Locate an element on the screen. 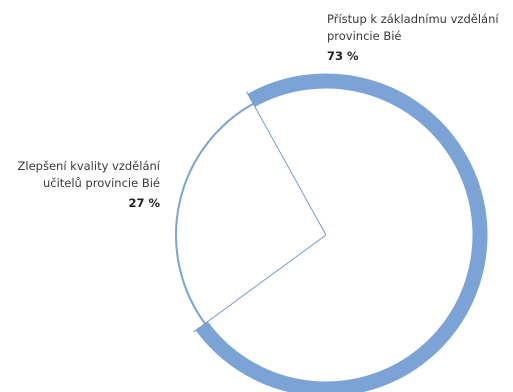 The height and width of the screenshot is (392, 513). slice-label-access-line-1: Přístup k základnímu vzdělání is located at coordinates (413, 19).